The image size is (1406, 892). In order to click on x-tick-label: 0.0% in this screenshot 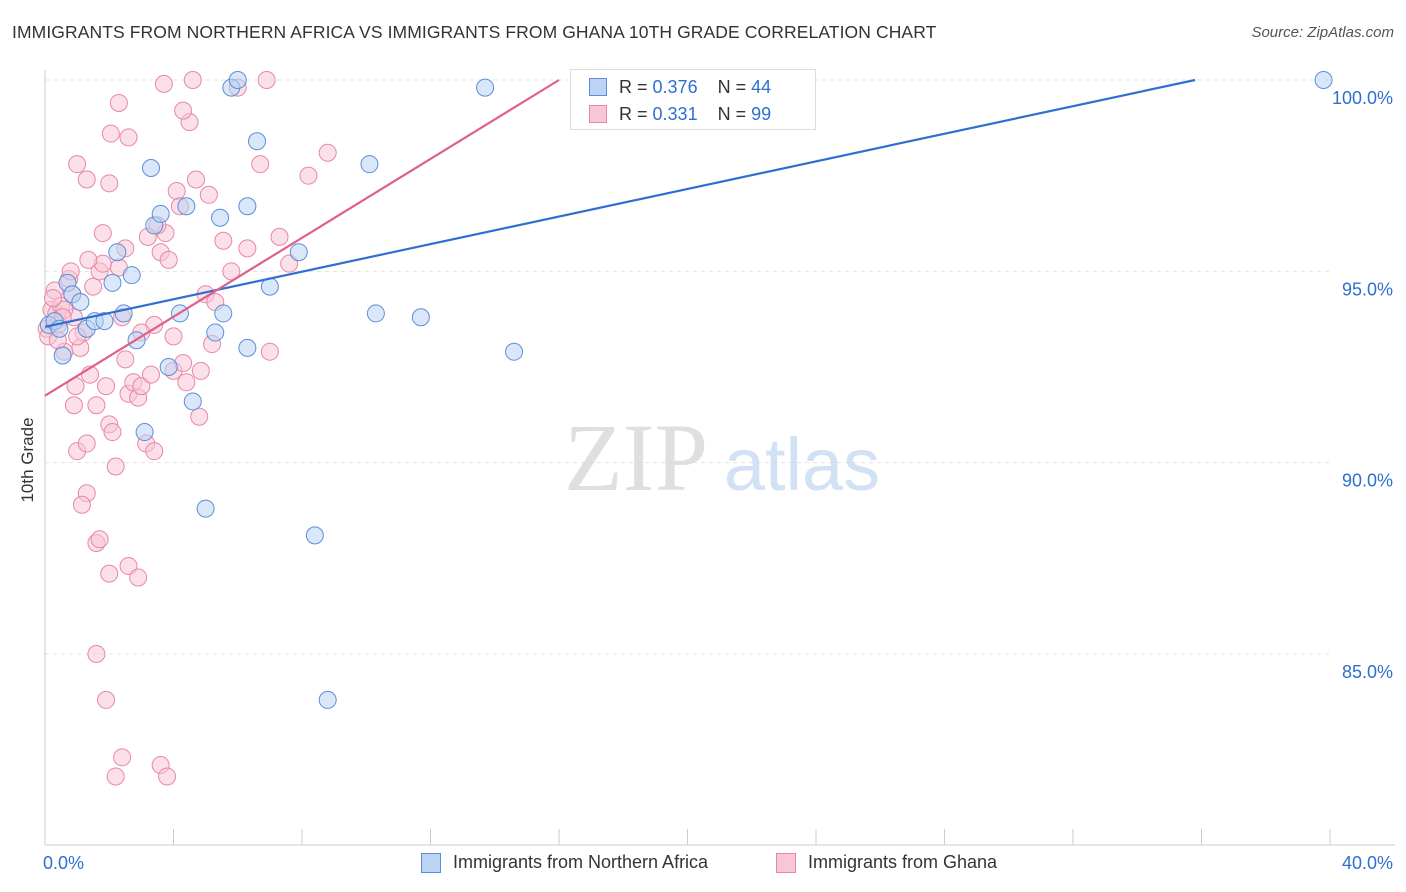, I will do `click(63, 863)`.